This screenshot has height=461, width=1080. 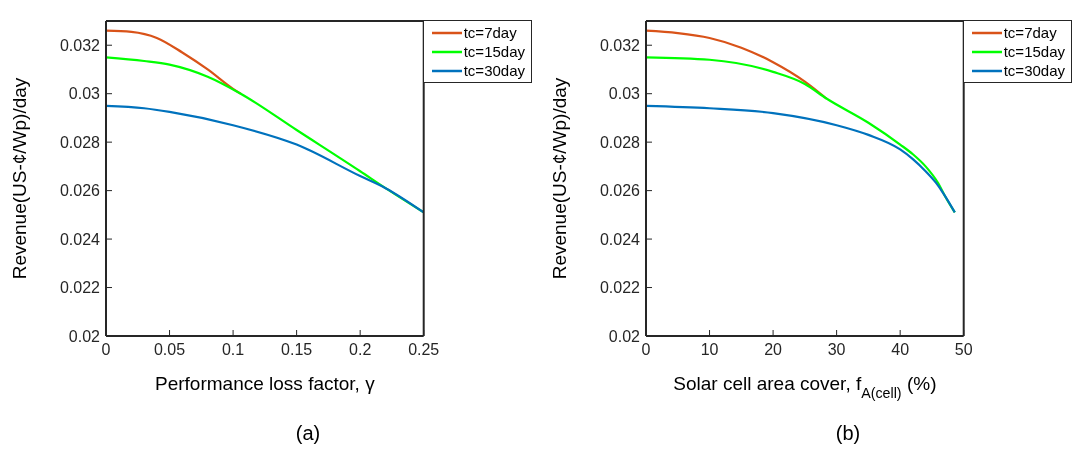 What do you see at coordinates (424, 350) in the screenshot?
I see `x-tick-label: 0.25` at bounding box center [424, 350].